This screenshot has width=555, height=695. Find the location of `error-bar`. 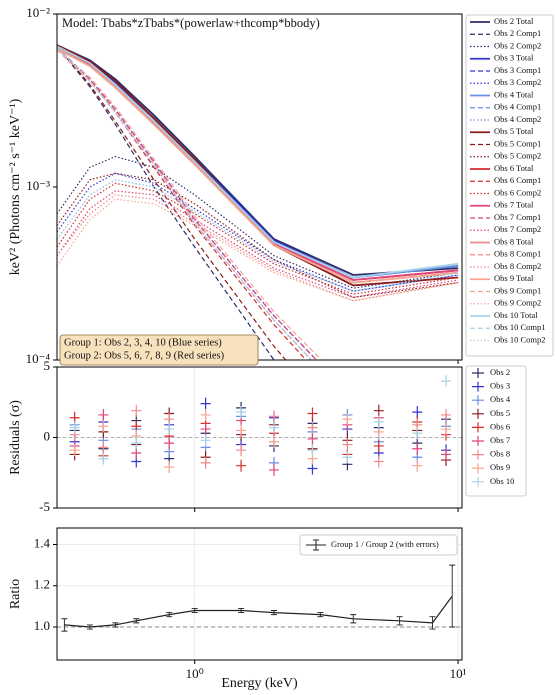

error-bar is located at coordinates (64, 625).